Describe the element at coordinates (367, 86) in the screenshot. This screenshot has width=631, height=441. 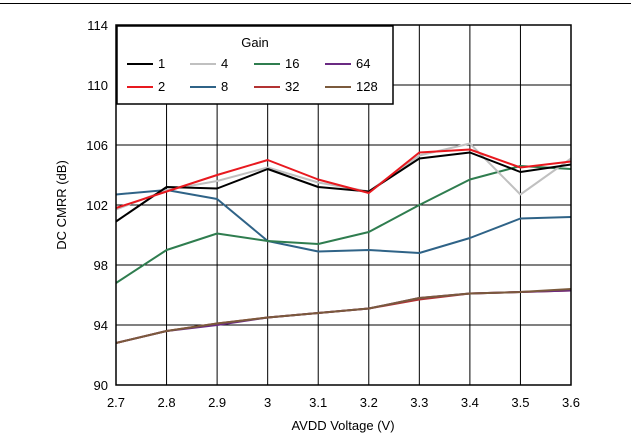
I see `legend-label-gain-128: 128` at that location.